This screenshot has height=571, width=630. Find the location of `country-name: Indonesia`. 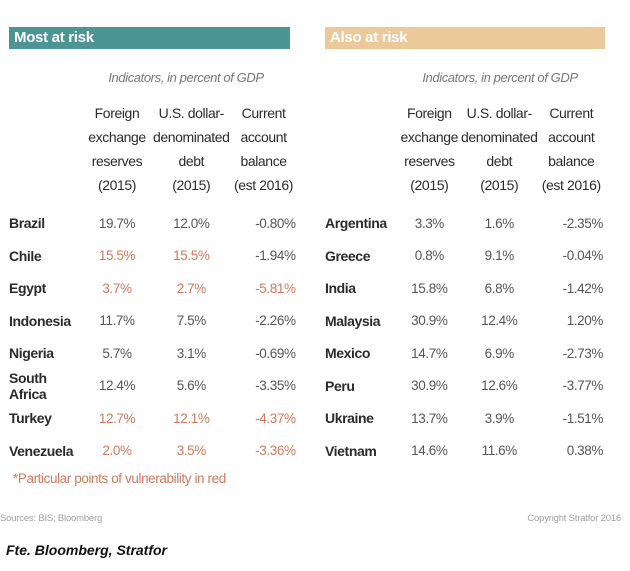

country-name: Indonesia is located at coordinates (40, 320).